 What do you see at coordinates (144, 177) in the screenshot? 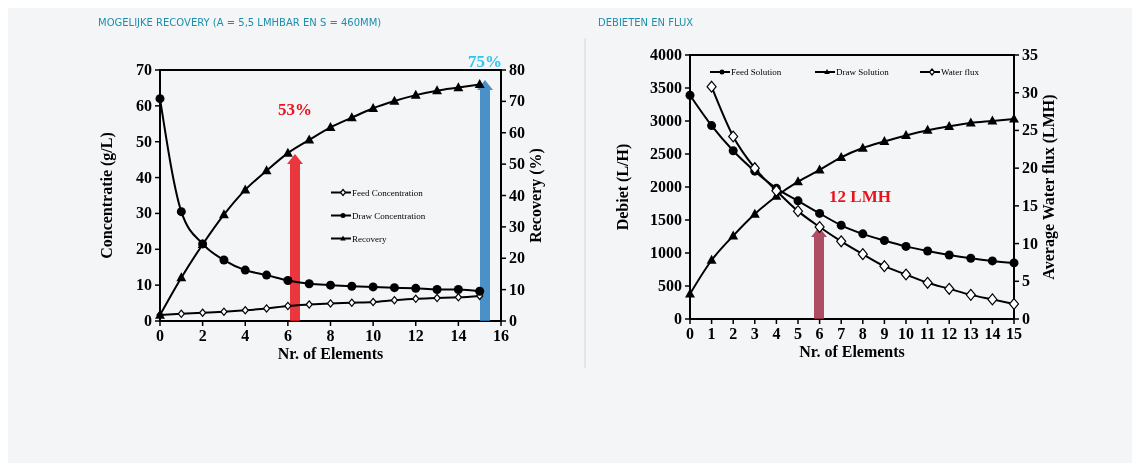
I see `y-tick-label: 40` at bounding box center [144, 177].